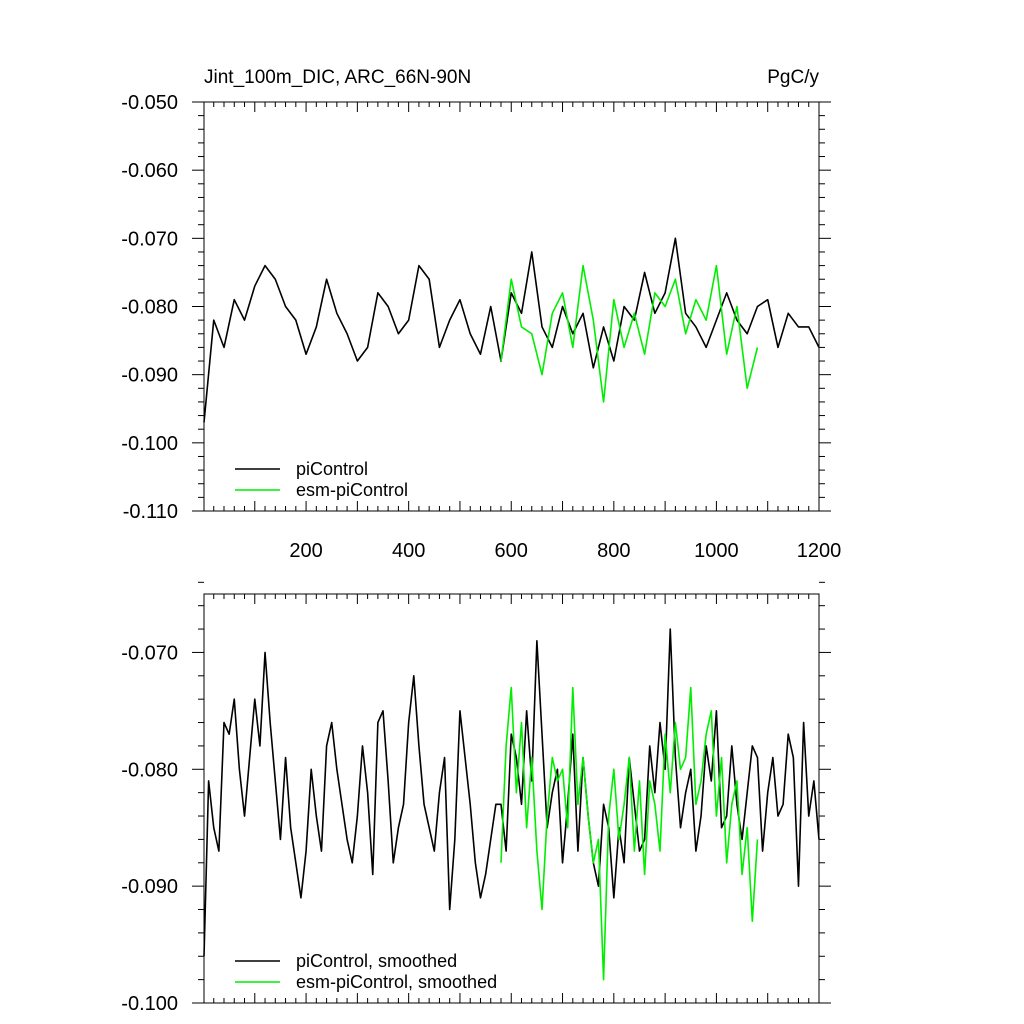 Image resolution: width=1024 pixels, height=1024 pixels. What do you see at coordinates (352, 490) in the screenshot?
I see `legend-label-esm-picontrol: esm-piControl` at bounding box center [352, 490].